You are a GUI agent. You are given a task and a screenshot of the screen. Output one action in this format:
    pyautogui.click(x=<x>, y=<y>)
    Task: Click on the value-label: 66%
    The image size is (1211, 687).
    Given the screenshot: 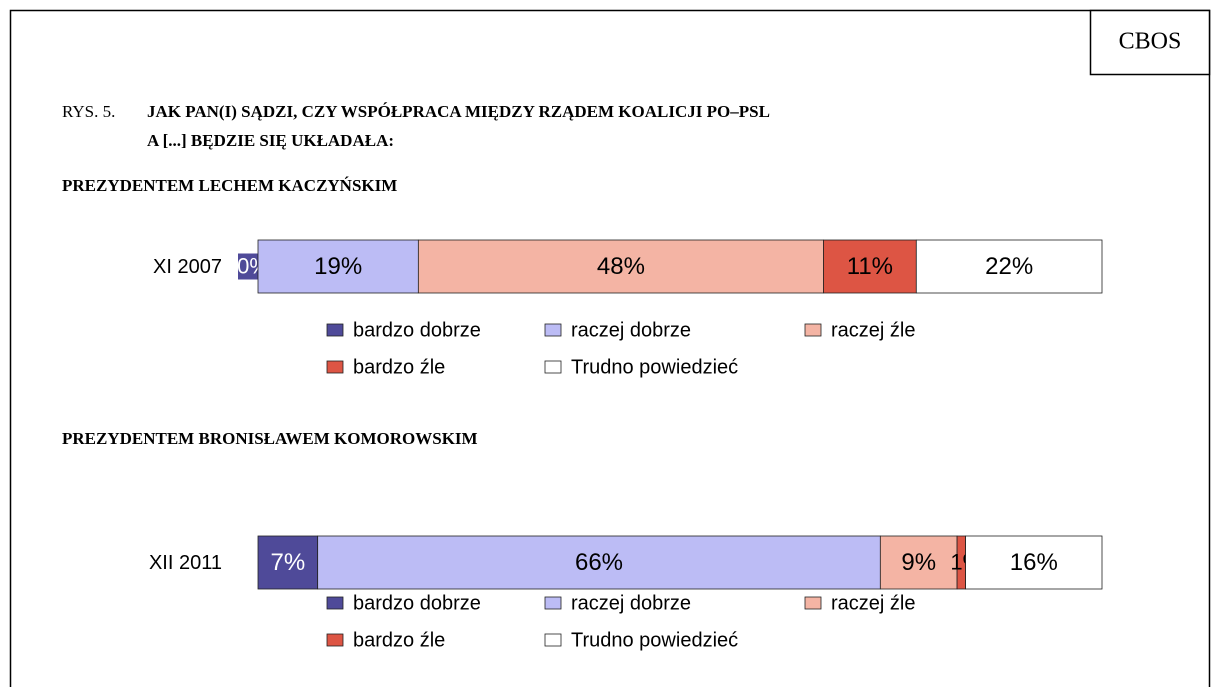 What is the action you would take?
    pyautogui.click(x=599, y=562)
    